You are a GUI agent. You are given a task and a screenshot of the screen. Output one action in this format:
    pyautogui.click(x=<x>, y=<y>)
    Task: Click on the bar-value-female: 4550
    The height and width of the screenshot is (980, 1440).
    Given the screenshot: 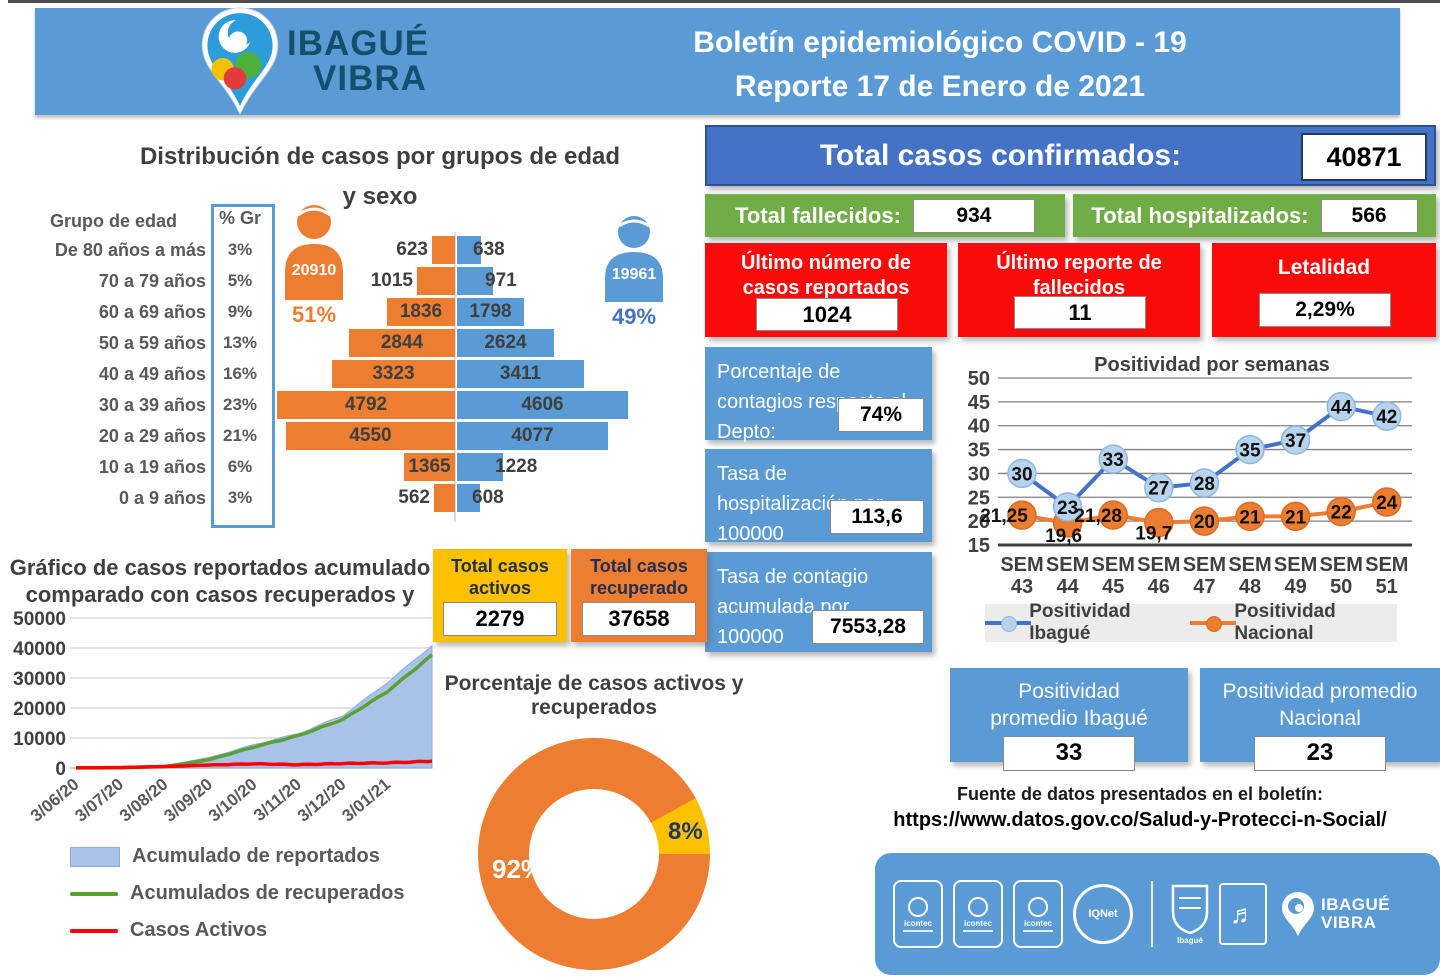 What is the action you would take?
    pyautogui.click(x=370, y=435)
    